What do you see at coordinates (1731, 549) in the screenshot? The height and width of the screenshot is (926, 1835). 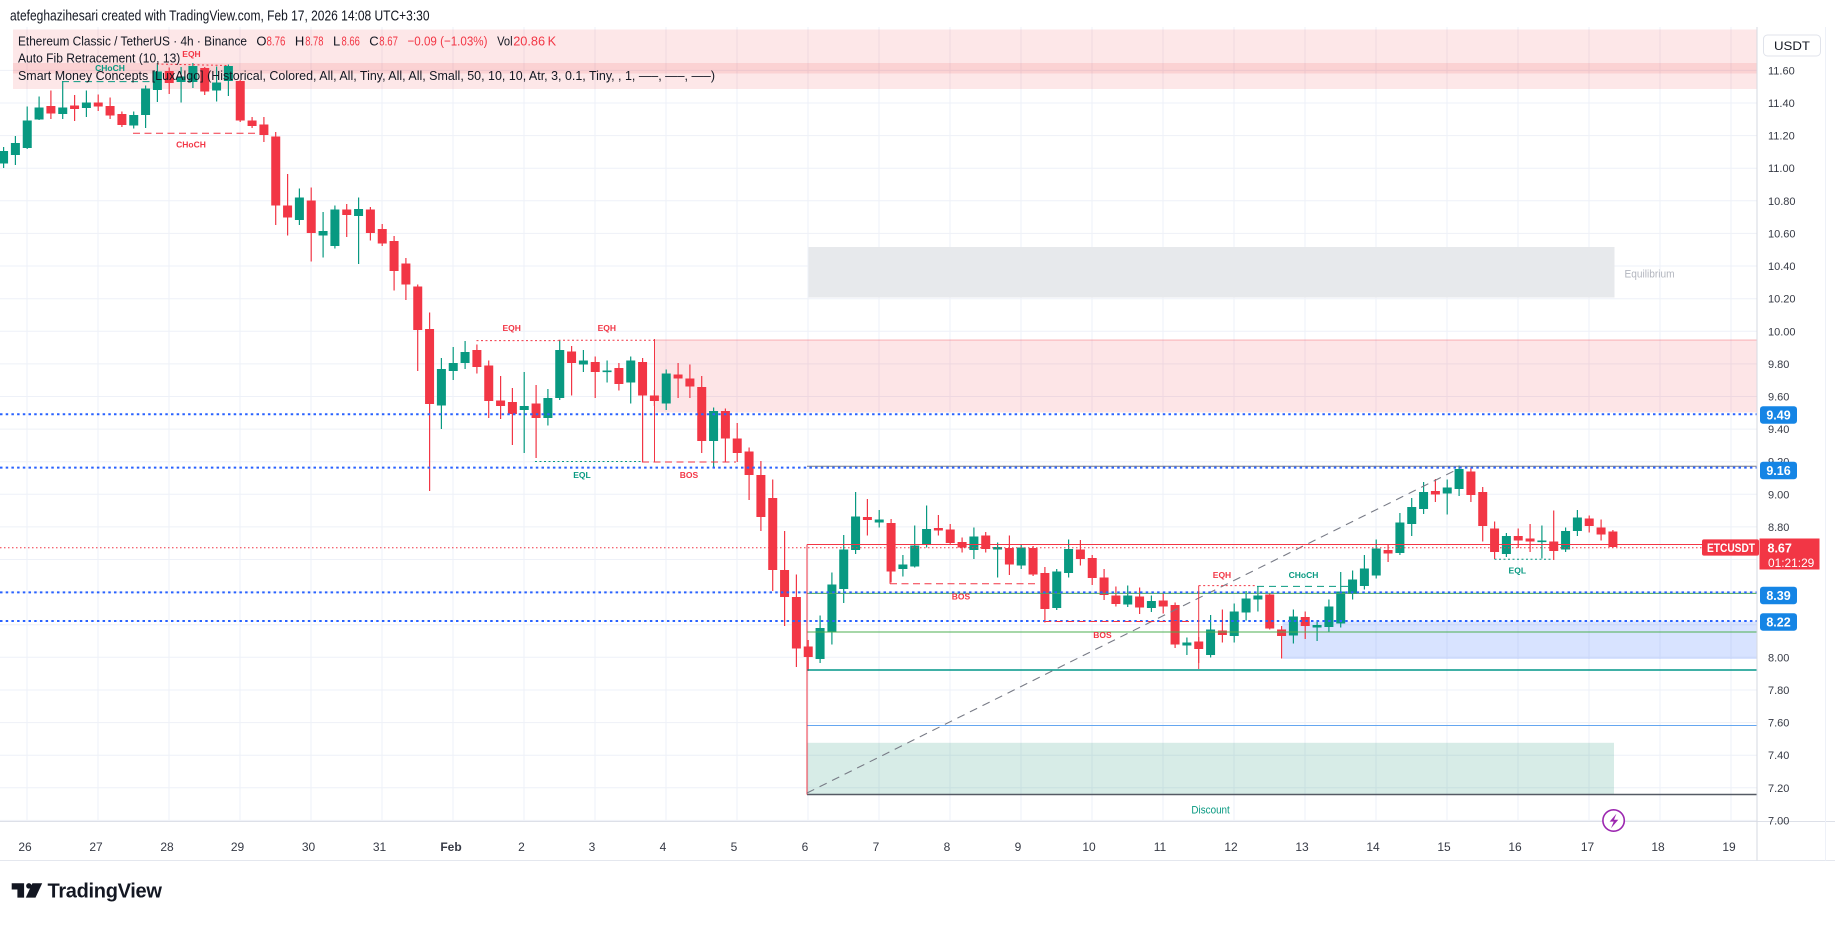 I see `svg-text: ETCUSDT` at bounding box center [1731, 549].